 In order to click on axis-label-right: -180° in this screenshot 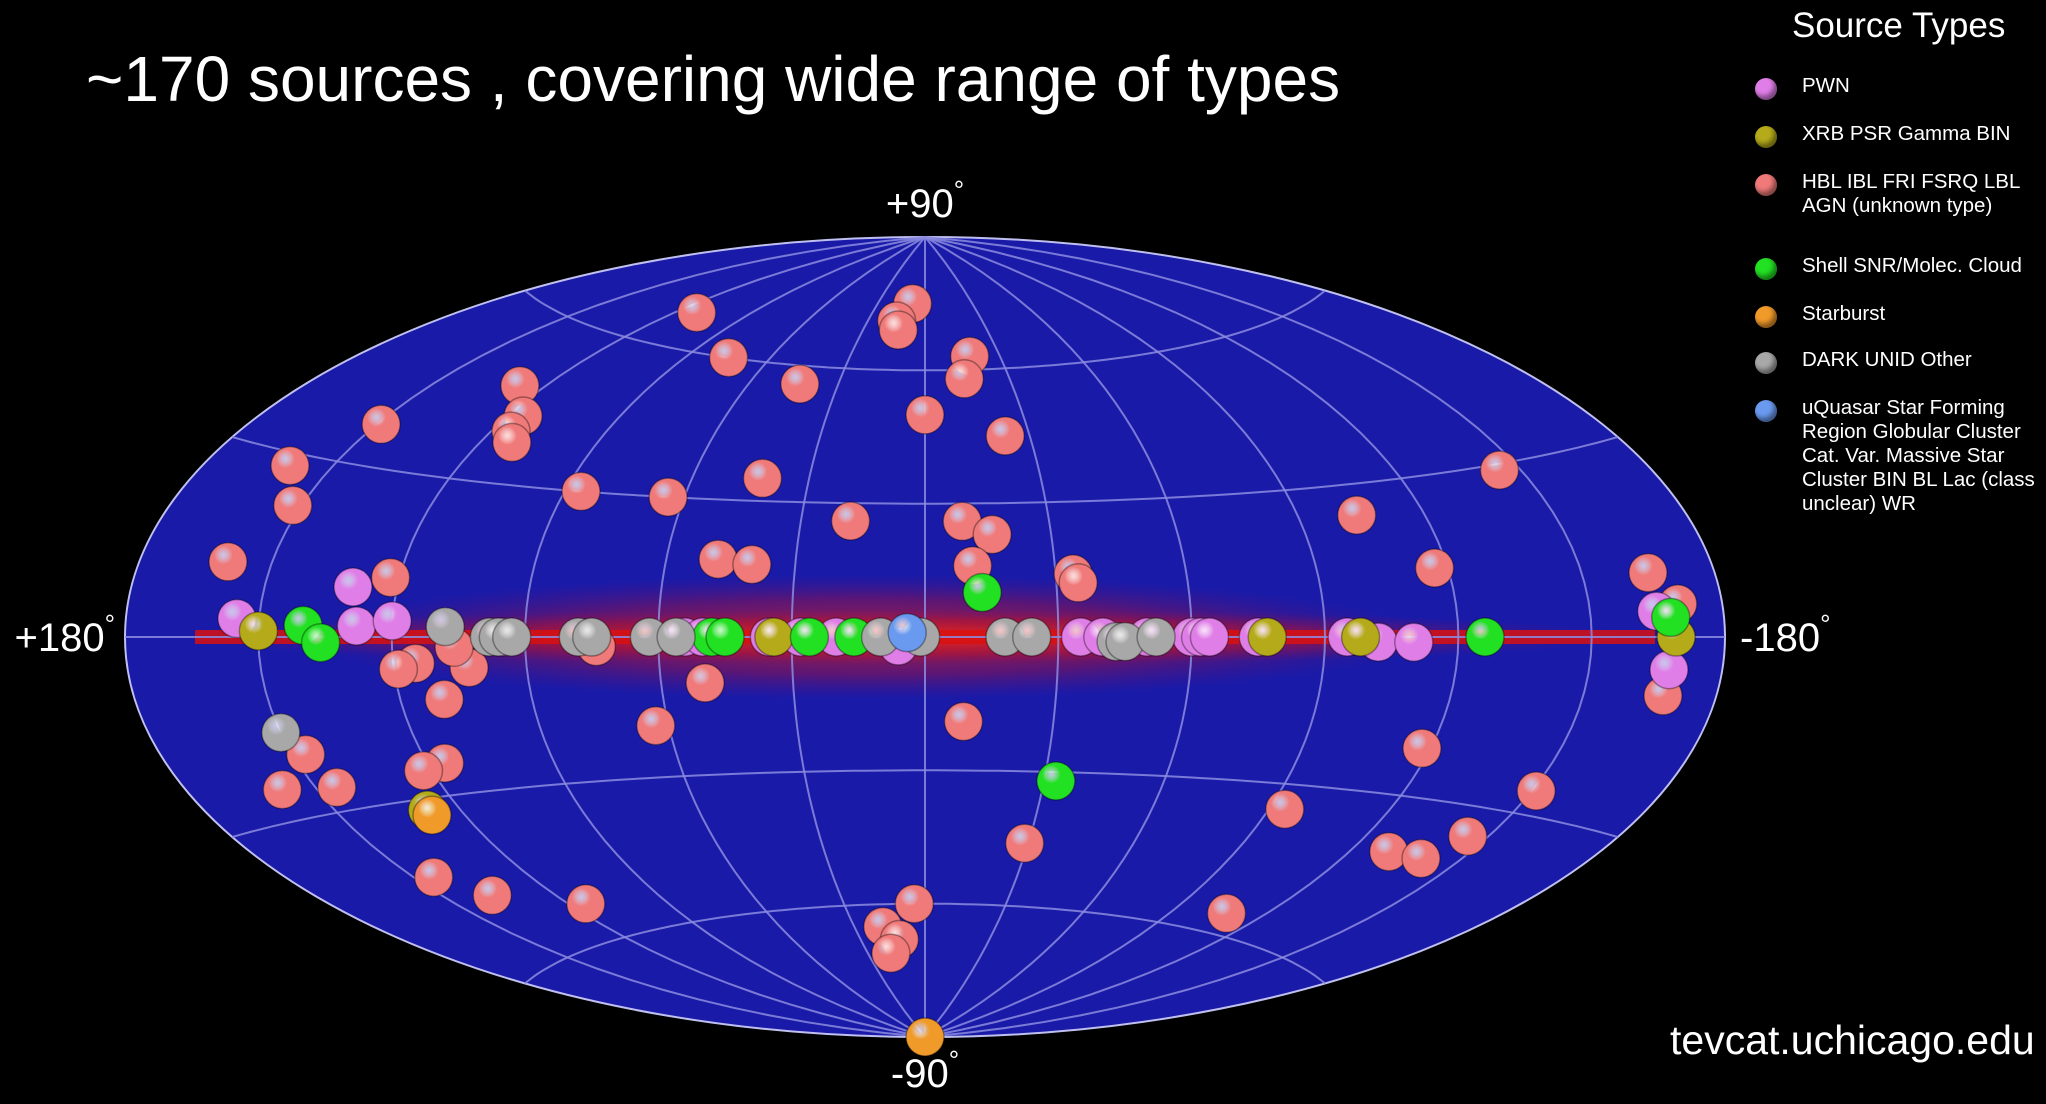, I will do `click(1785, 634)`.